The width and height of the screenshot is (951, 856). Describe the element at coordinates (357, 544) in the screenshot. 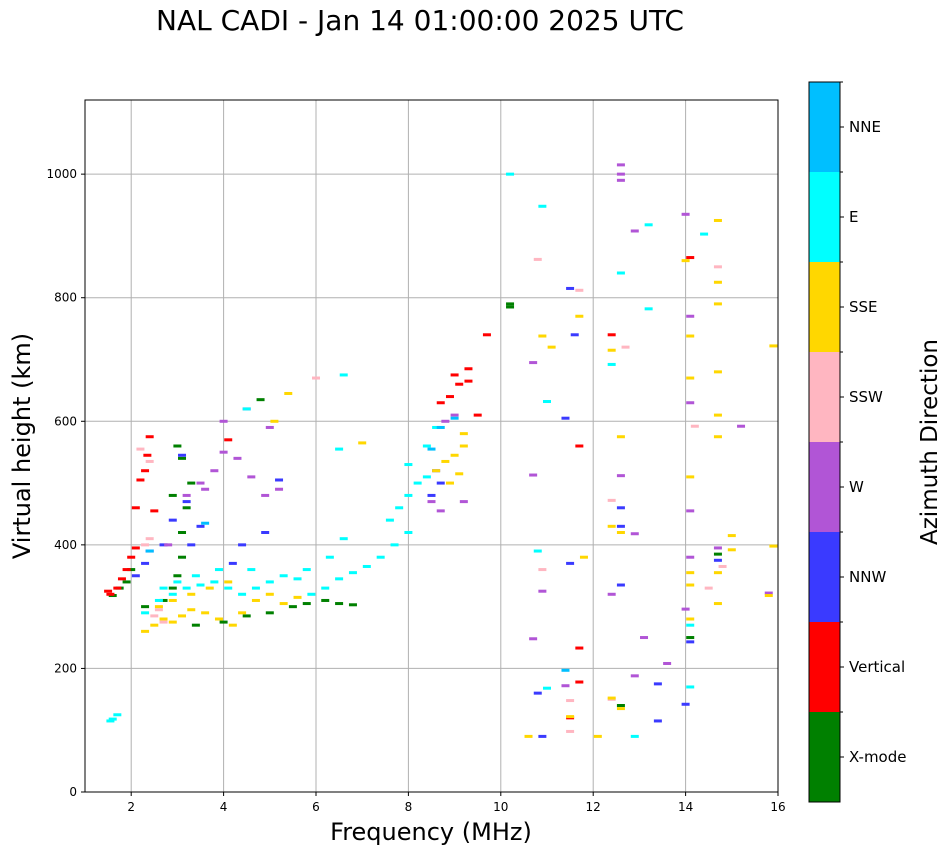

I see `series-nne` at that location.